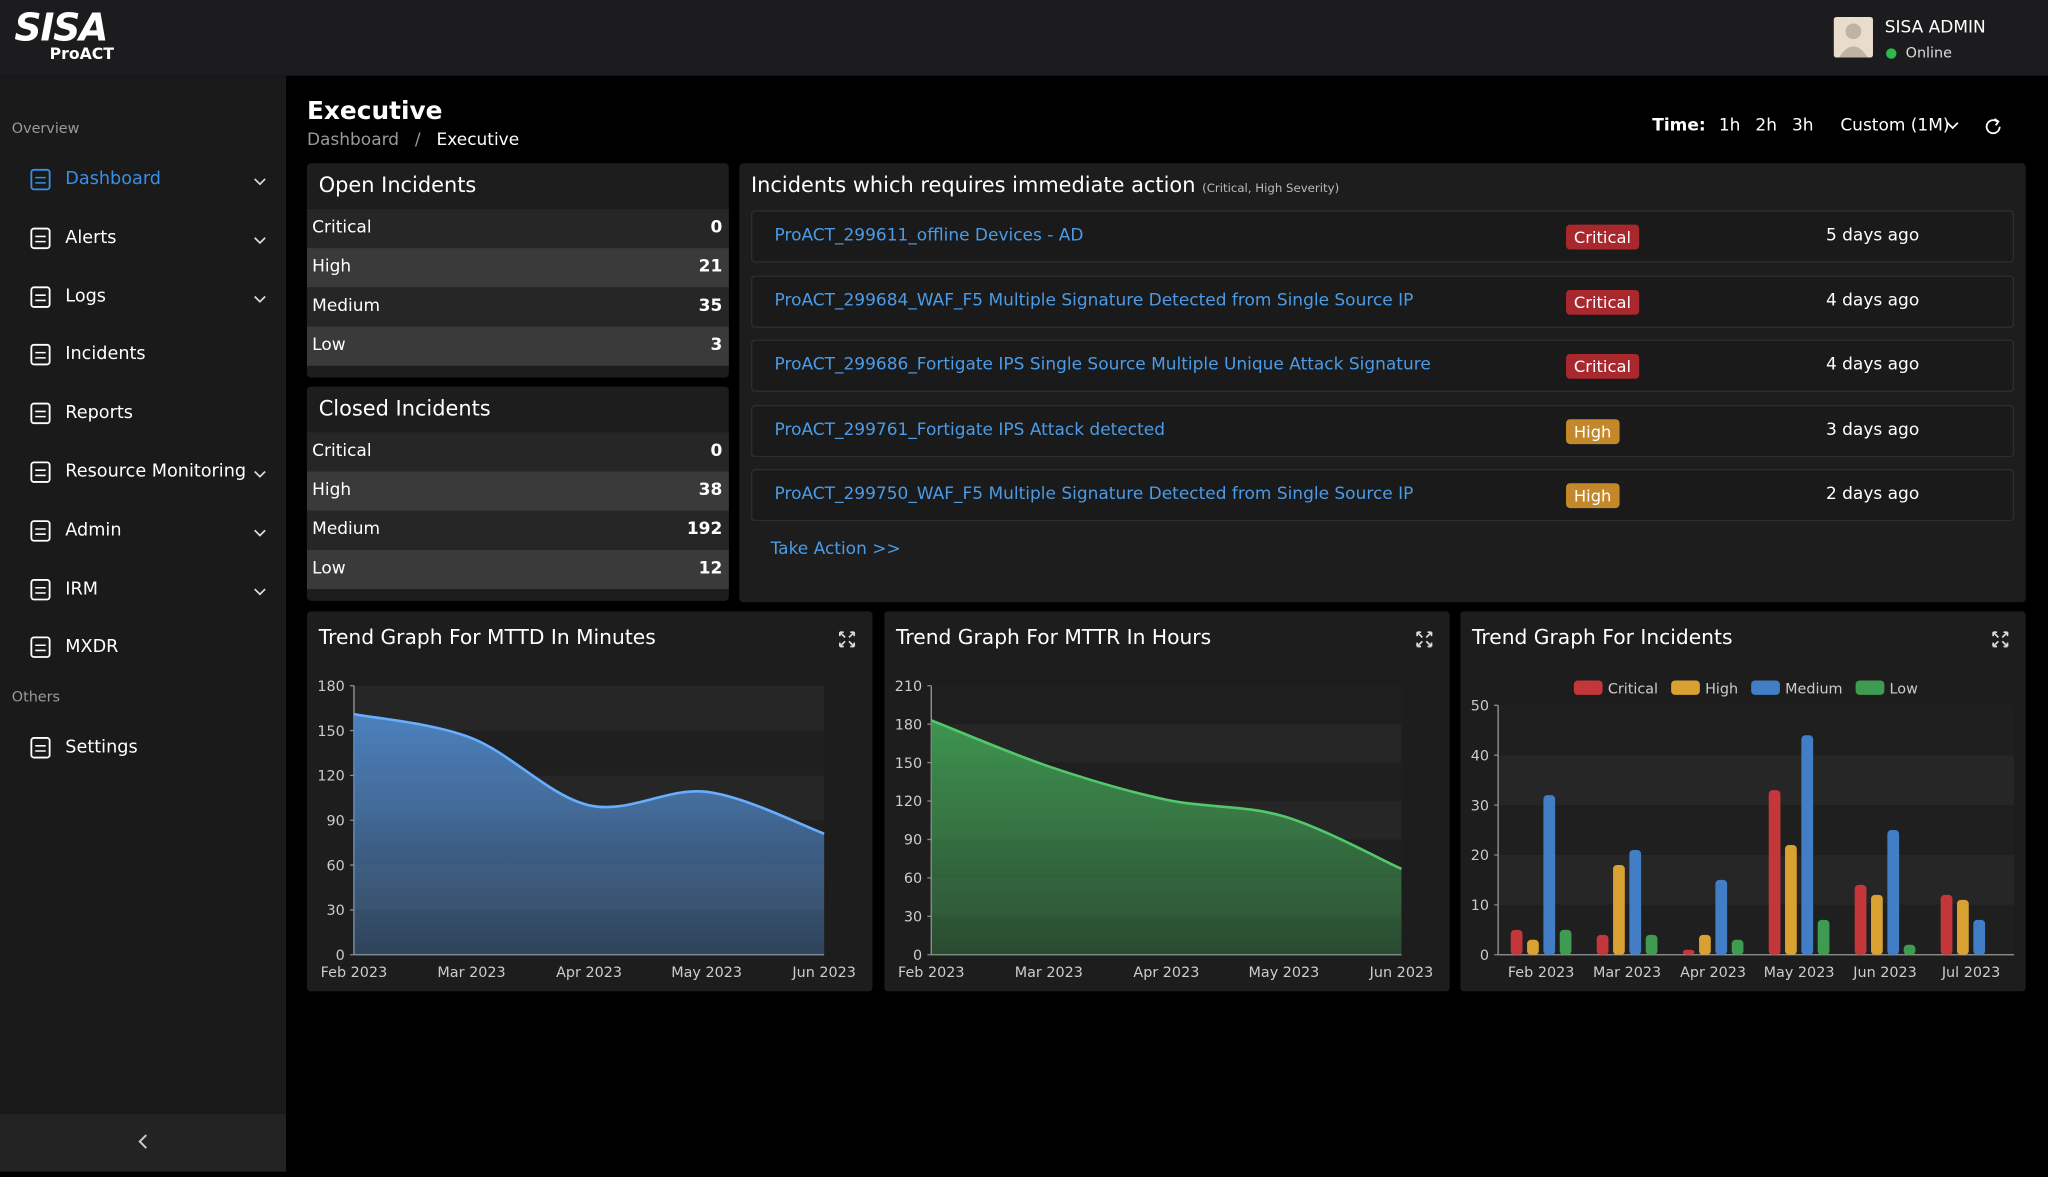 The height and width of the screenshot is (1177, 2048). What do you see at coordinates (716, 228) in the screenshot?
I see `row-value: 0` at bounding box center [716, 228].